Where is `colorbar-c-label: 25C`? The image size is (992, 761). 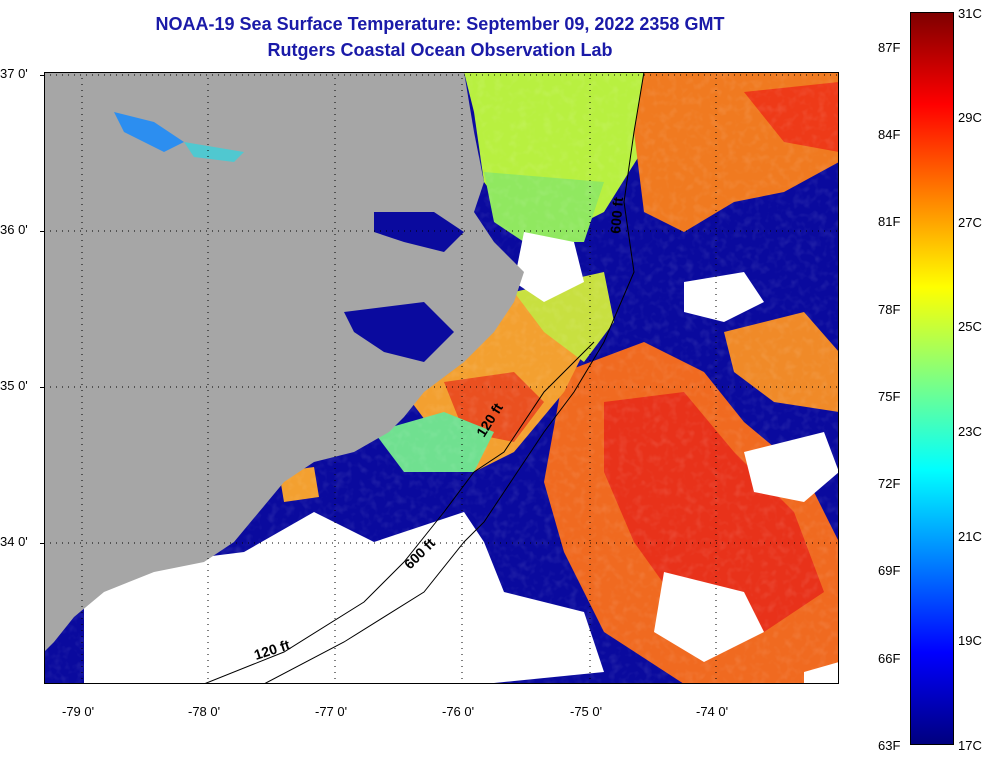 colorbar-c-label: 25C is located at coordinates (970, 326).